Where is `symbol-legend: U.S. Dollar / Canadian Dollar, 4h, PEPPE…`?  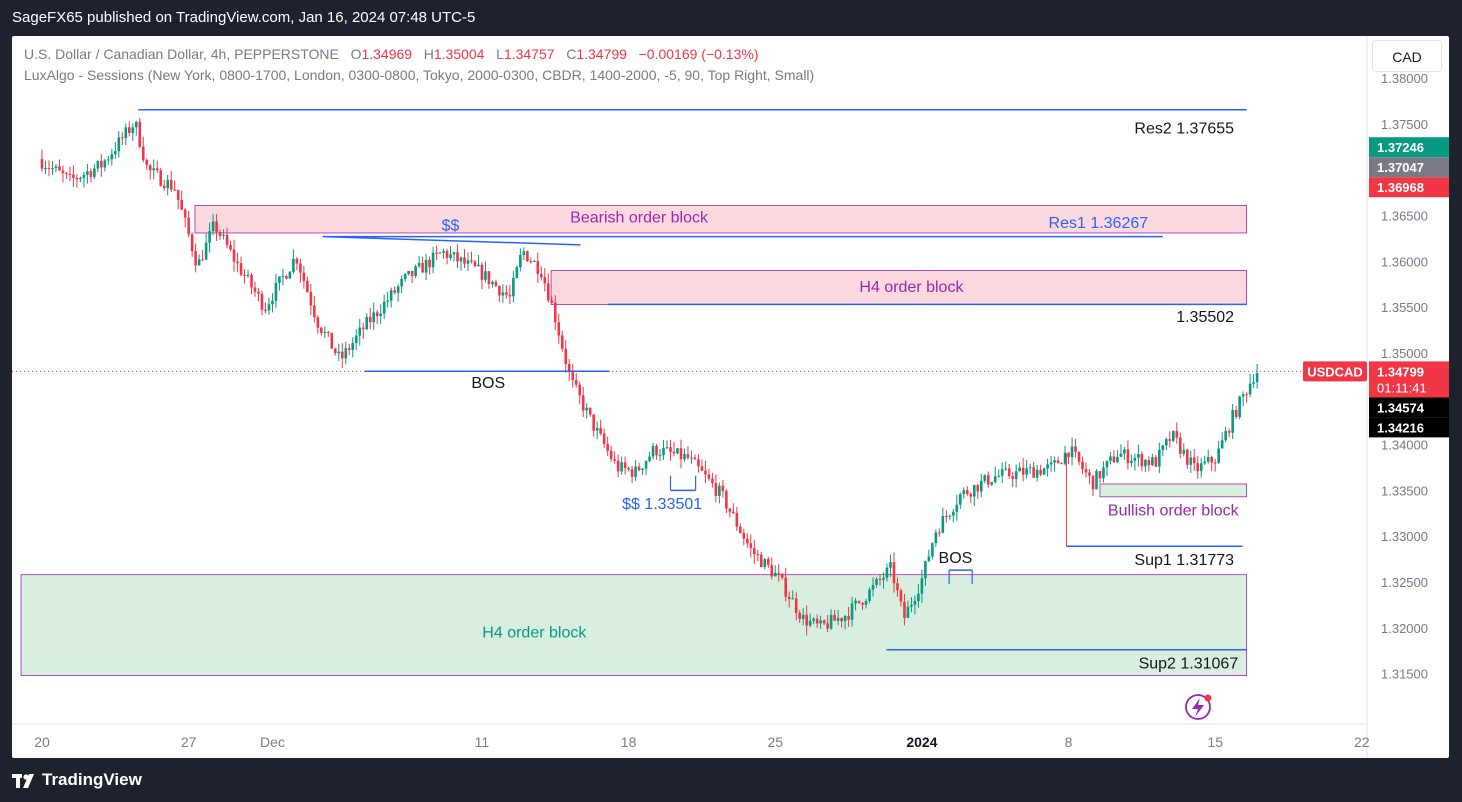 symbol-legend: U.S. Dollar / Canadian Dollar, 4h, PEPPE… is located at coordinates (391, 54).